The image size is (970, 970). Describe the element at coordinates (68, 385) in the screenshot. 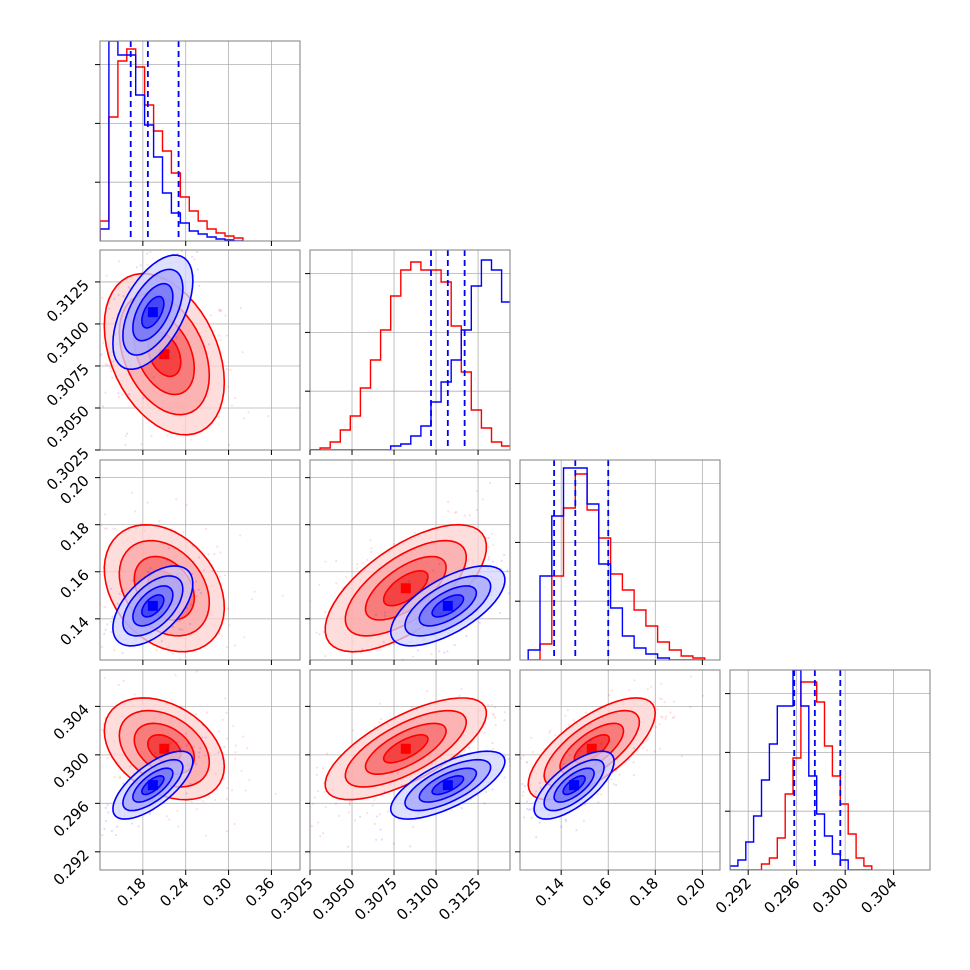

I see `y-tick-label: 0.3075` at that location.